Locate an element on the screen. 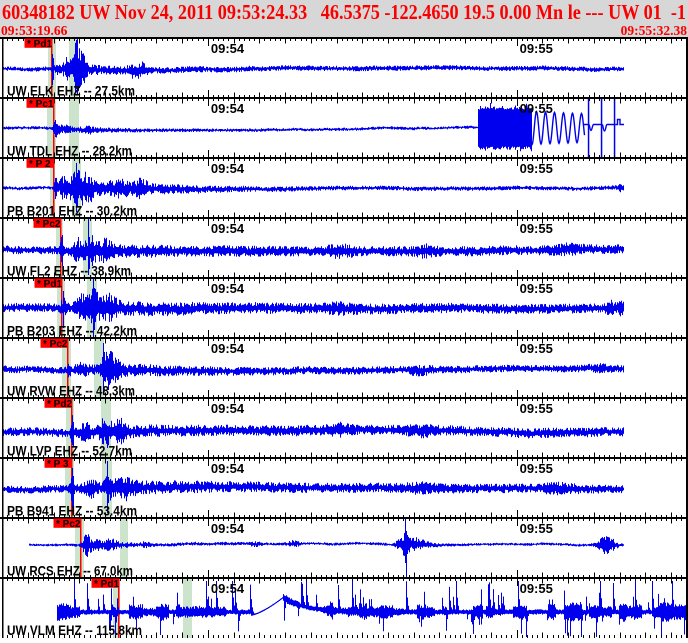 This screenshot has height=643, width=688. svg-text: UW FL2 EHZ -- 38.9km is located at coordinates (69, 270).